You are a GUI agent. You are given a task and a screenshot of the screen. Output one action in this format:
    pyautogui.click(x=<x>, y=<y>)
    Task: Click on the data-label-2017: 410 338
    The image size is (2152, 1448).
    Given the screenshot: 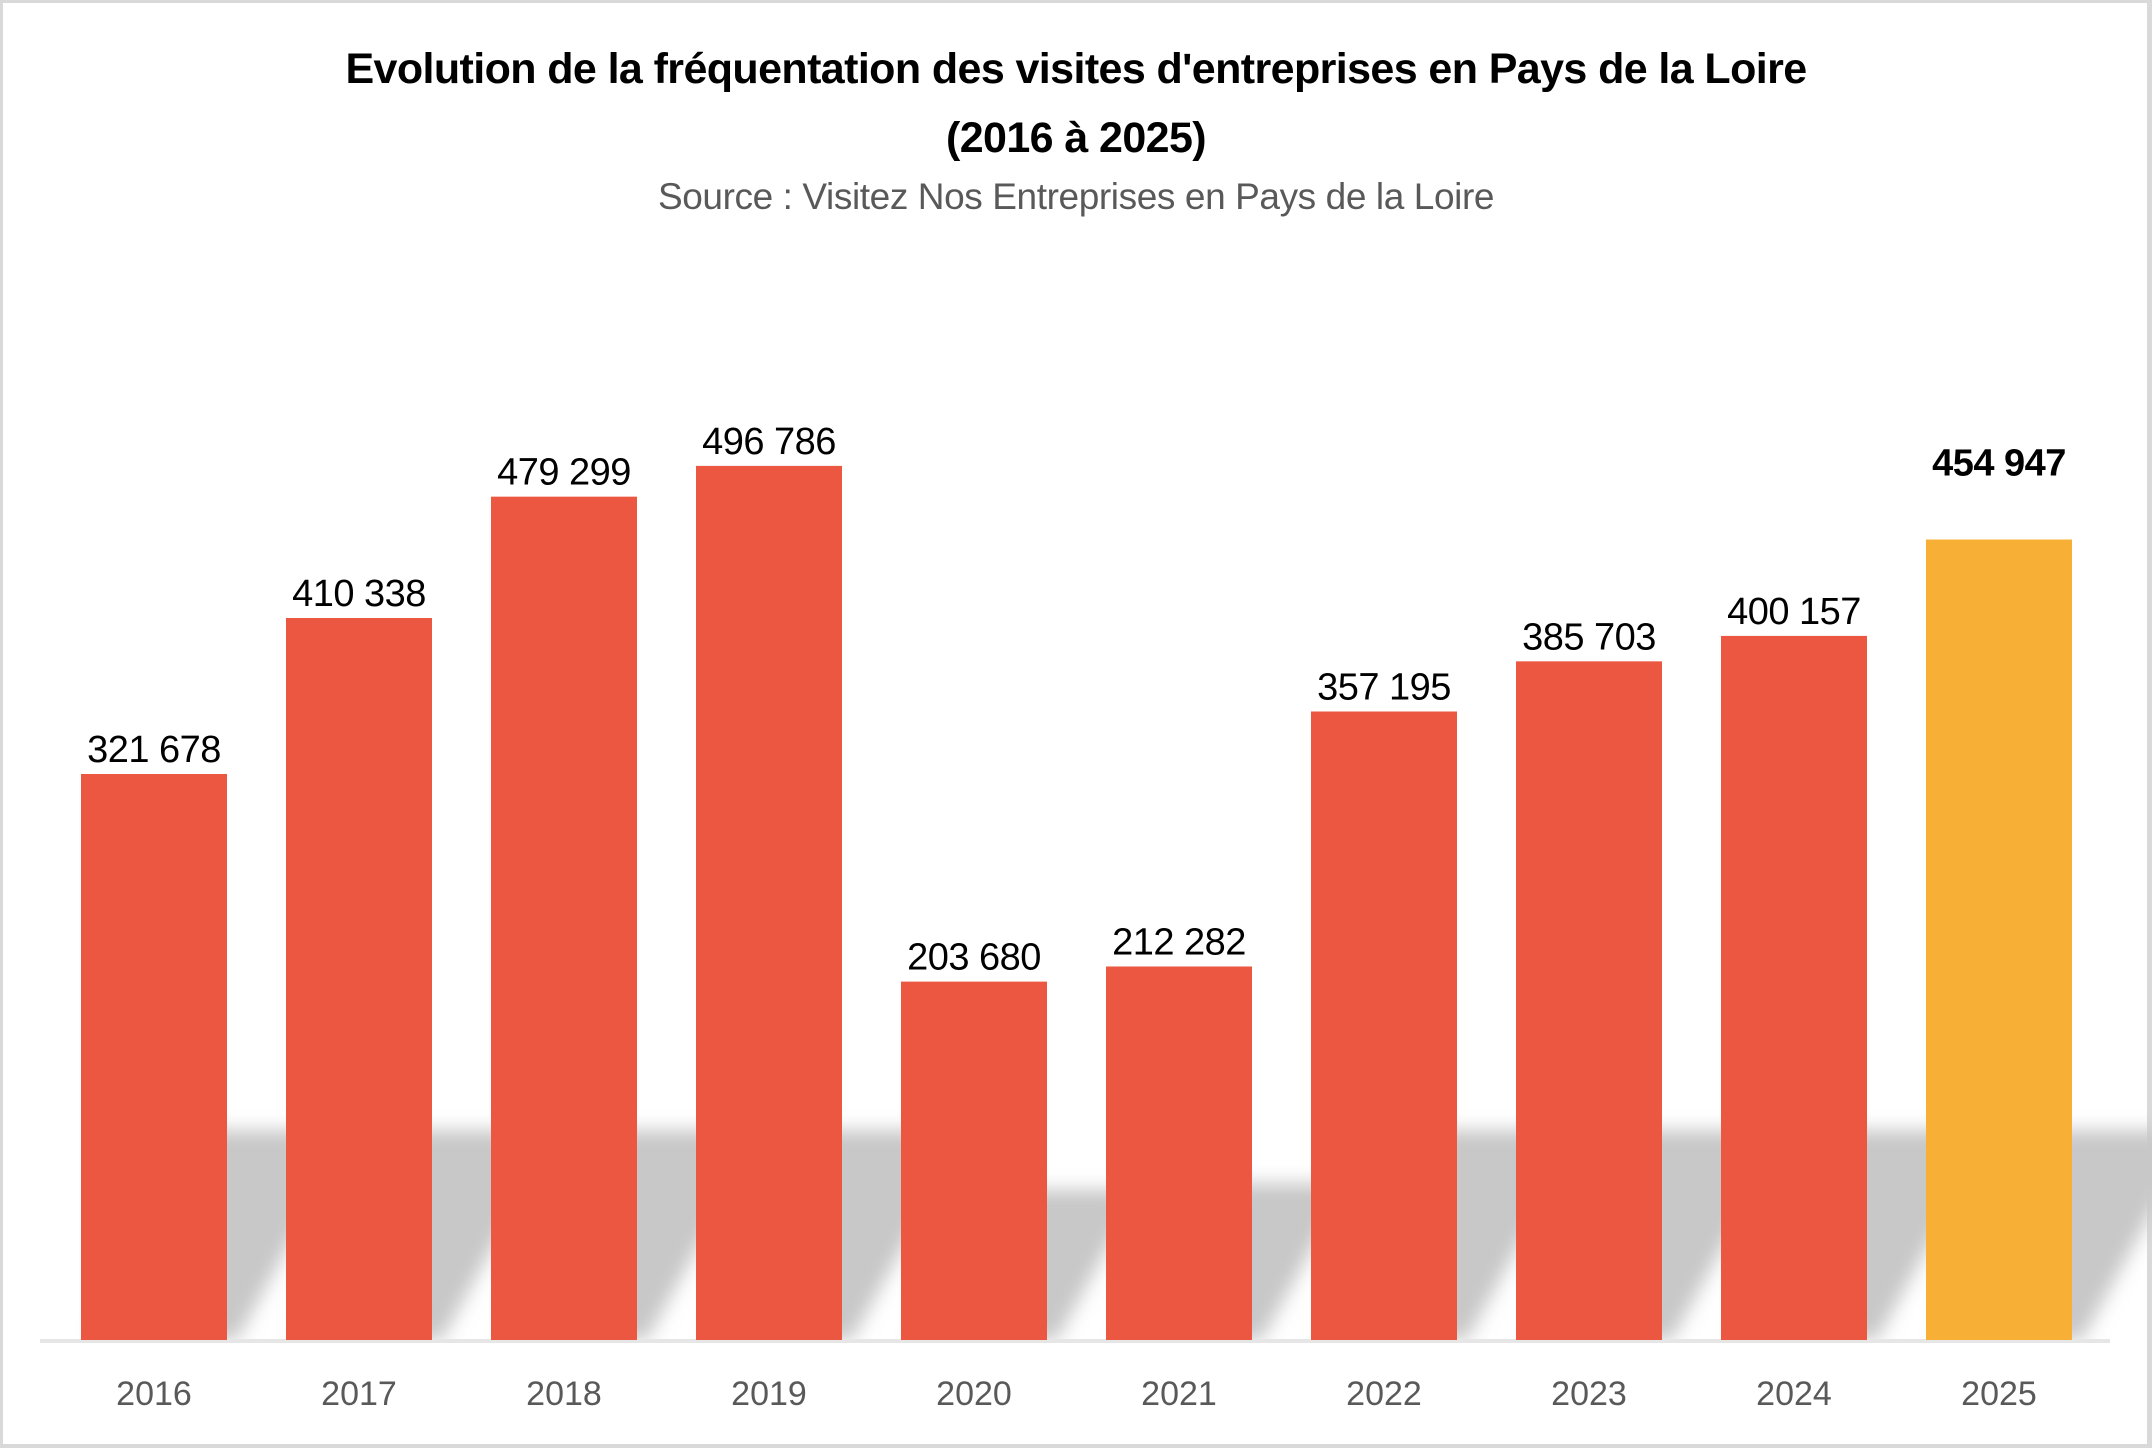 What is the action you would take?
    pyautogui.click(x=359, y=594)
    